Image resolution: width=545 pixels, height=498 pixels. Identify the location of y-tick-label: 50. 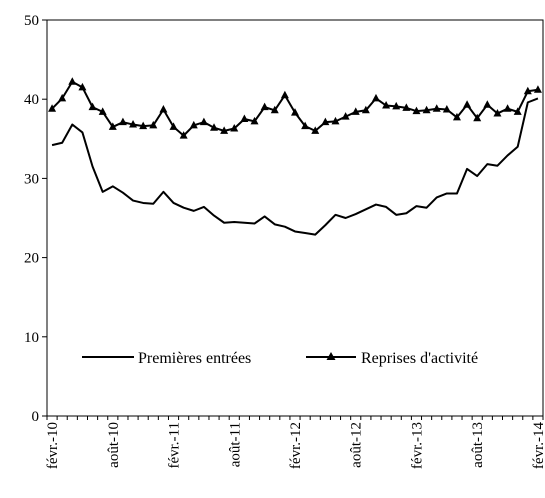
(31, 21).